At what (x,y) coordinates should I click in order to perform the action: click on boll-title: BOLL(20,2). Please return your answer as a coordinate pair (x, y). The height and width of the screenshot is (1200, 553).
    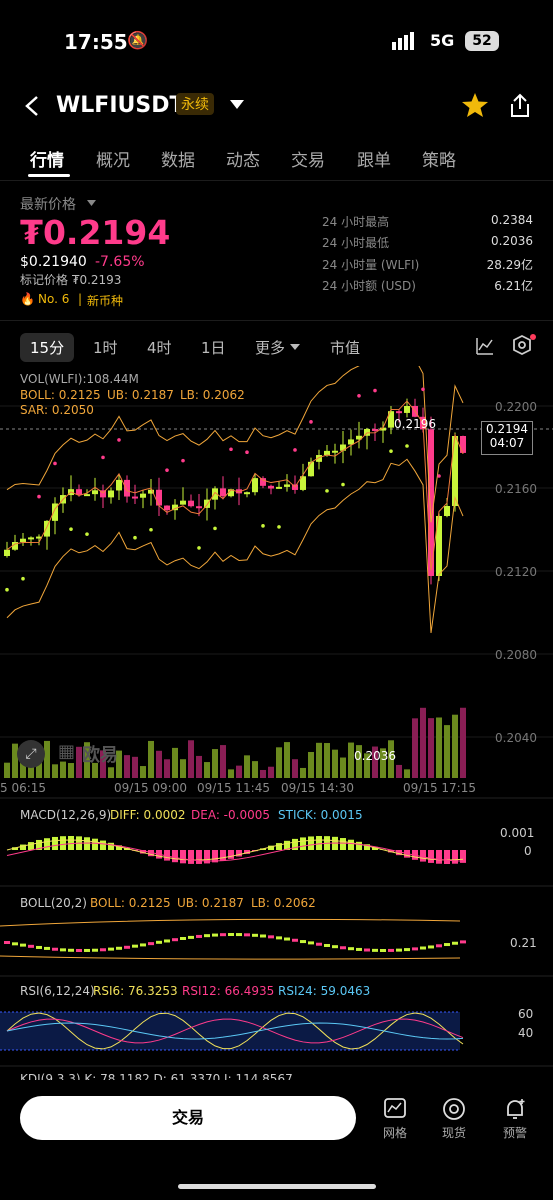
    Looking at the image, I should click on (53, 903).